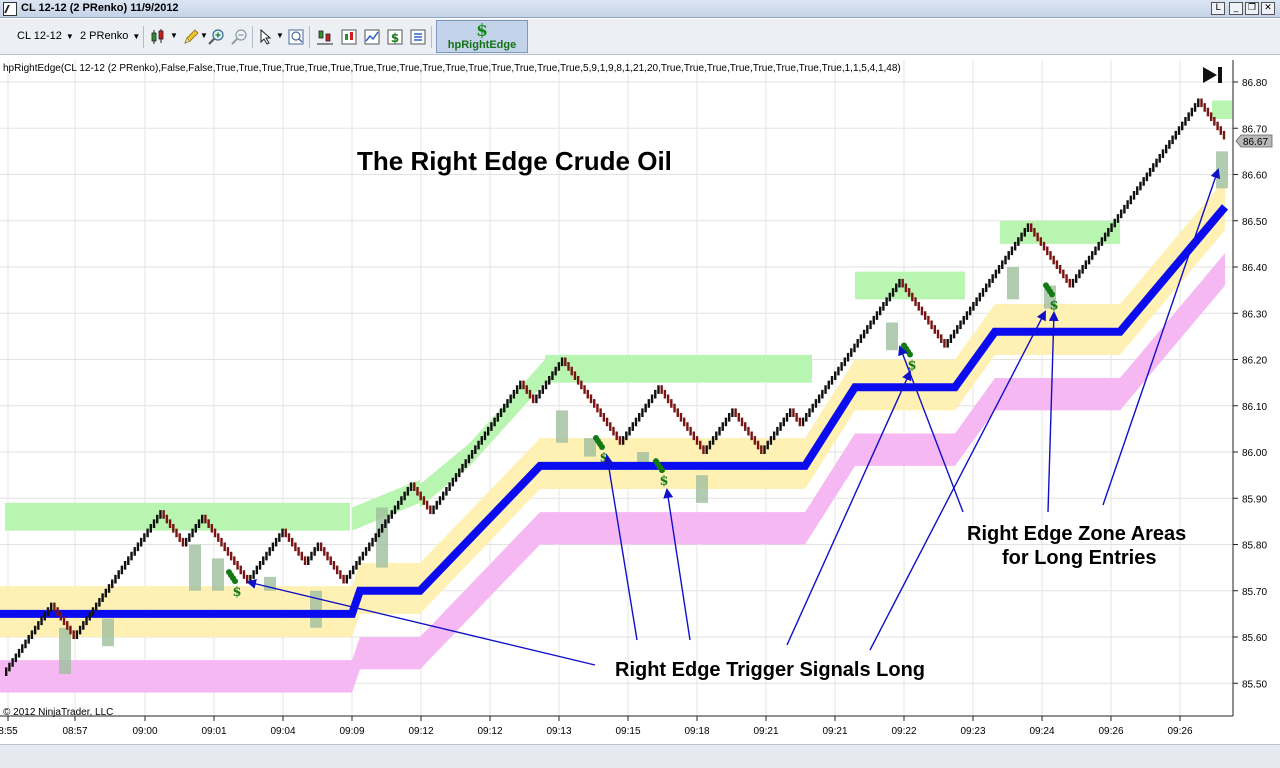 The height and width of the screenshot is (768, 1280). Describe the element at coordinates (239, 37) in the screenshot. I see `zoom-out-icon` at that location.